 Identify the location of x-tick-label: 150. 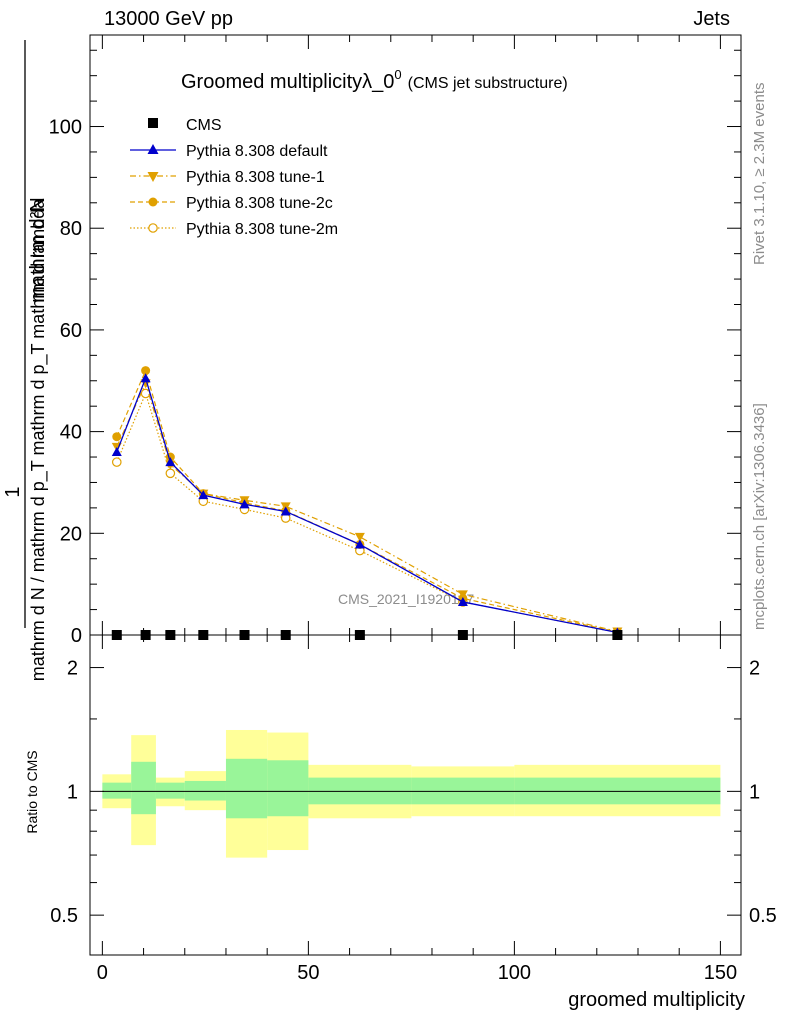
(720, 973).